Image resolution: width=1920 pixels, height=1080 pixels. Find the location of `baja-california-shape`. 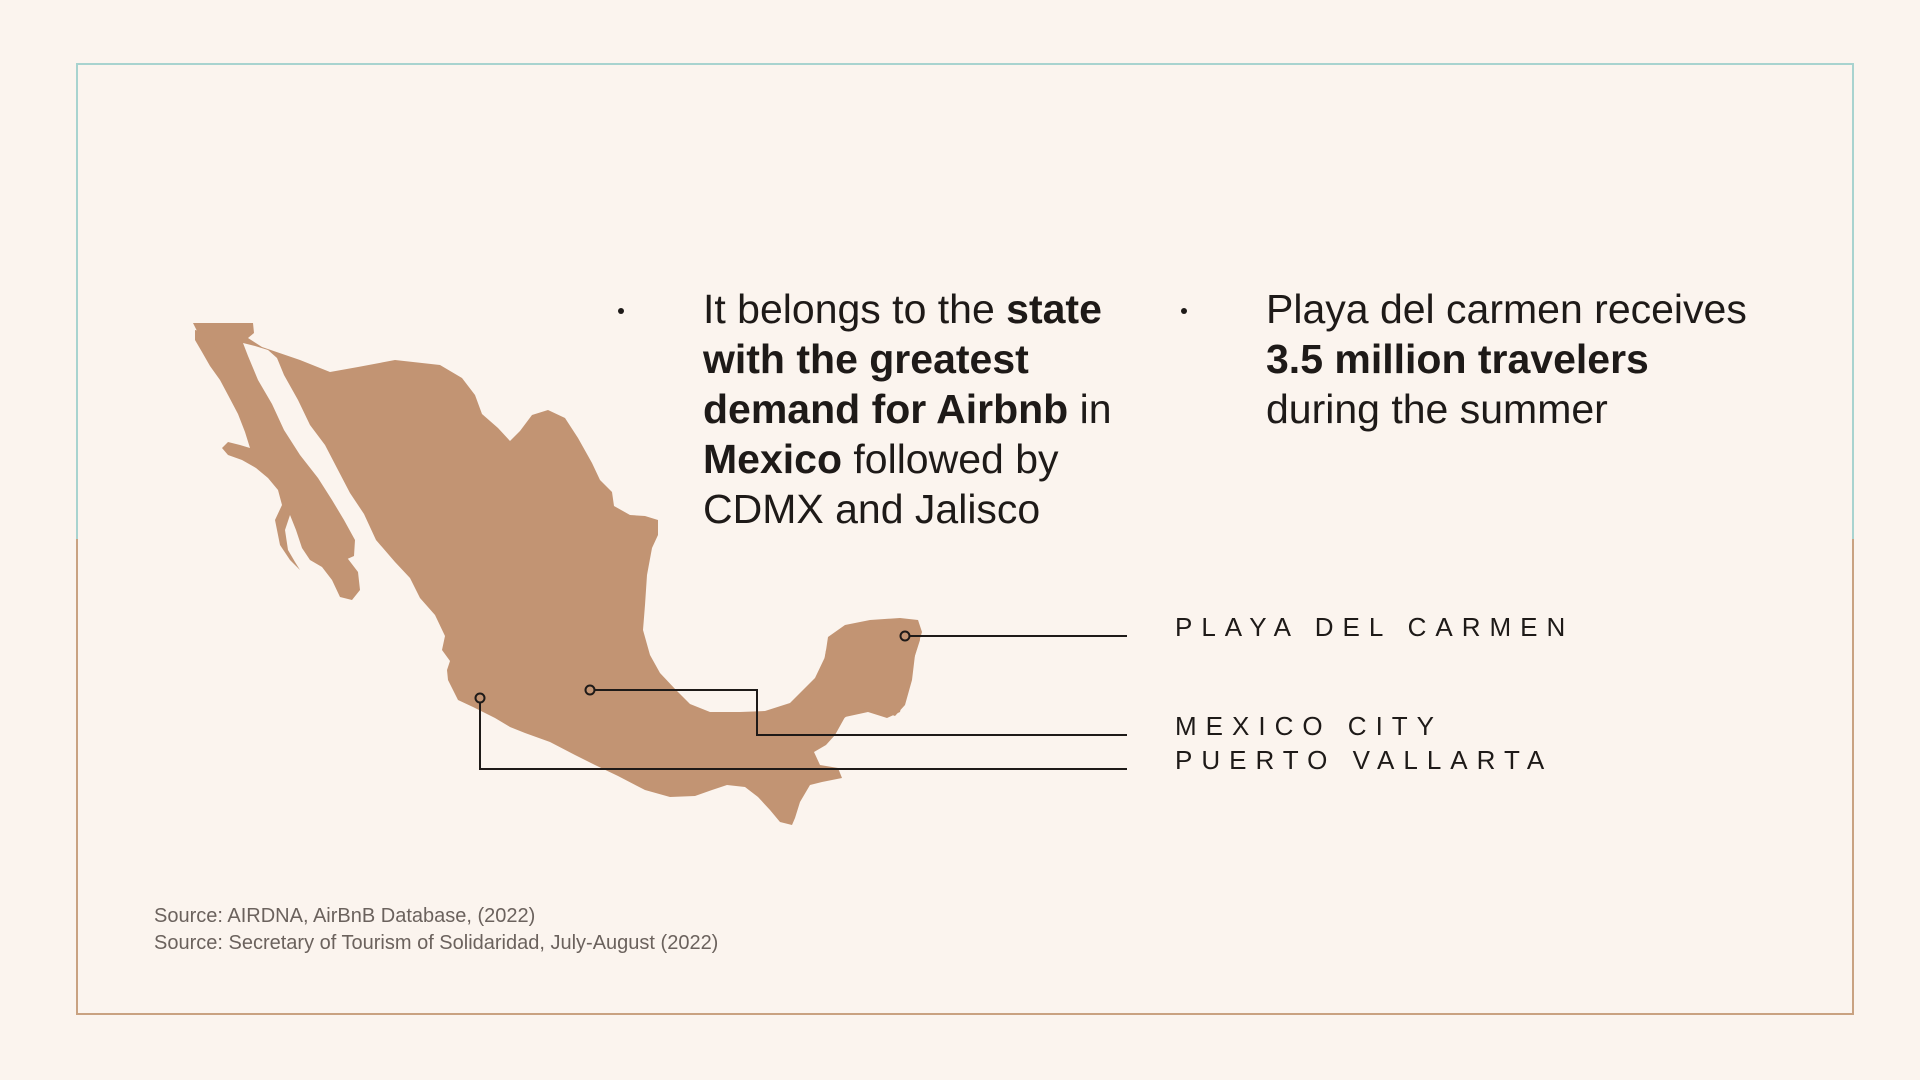

baja-california-shape is located at coordinates (277, 465).